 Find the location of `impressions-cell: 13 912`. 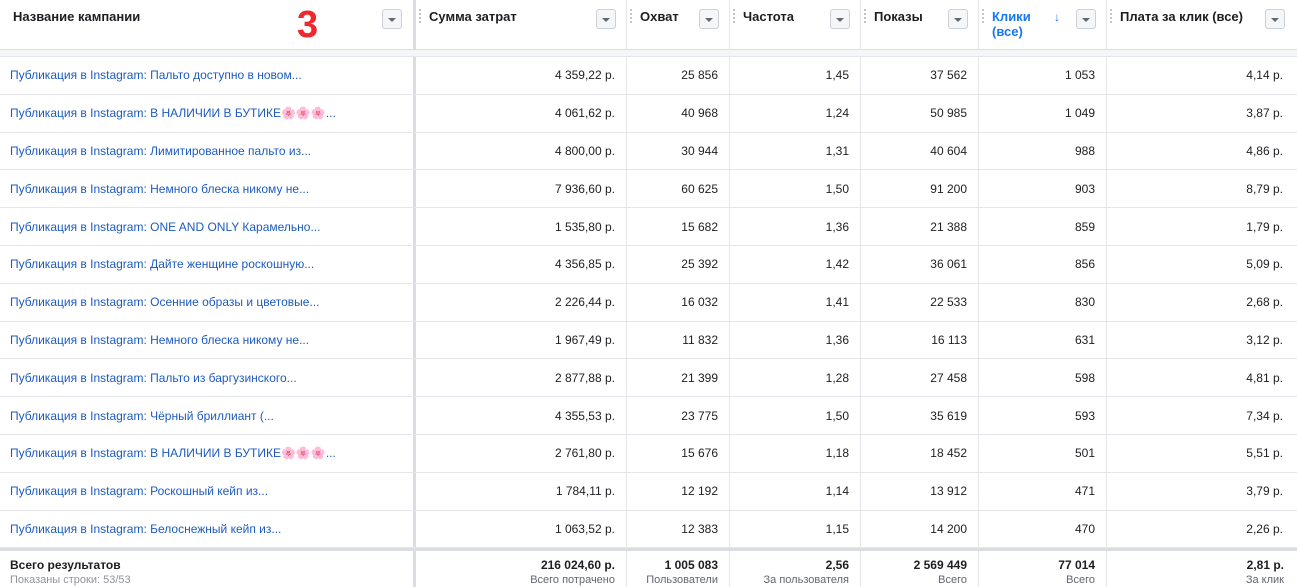

impressions-cell: 13 912 is located at coordinates (920, 491).